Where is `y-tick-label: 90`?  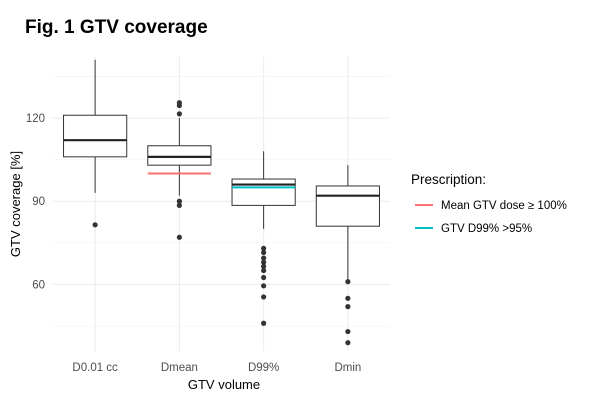
y-tick-label: 90 is located at coordinates (38, 202).